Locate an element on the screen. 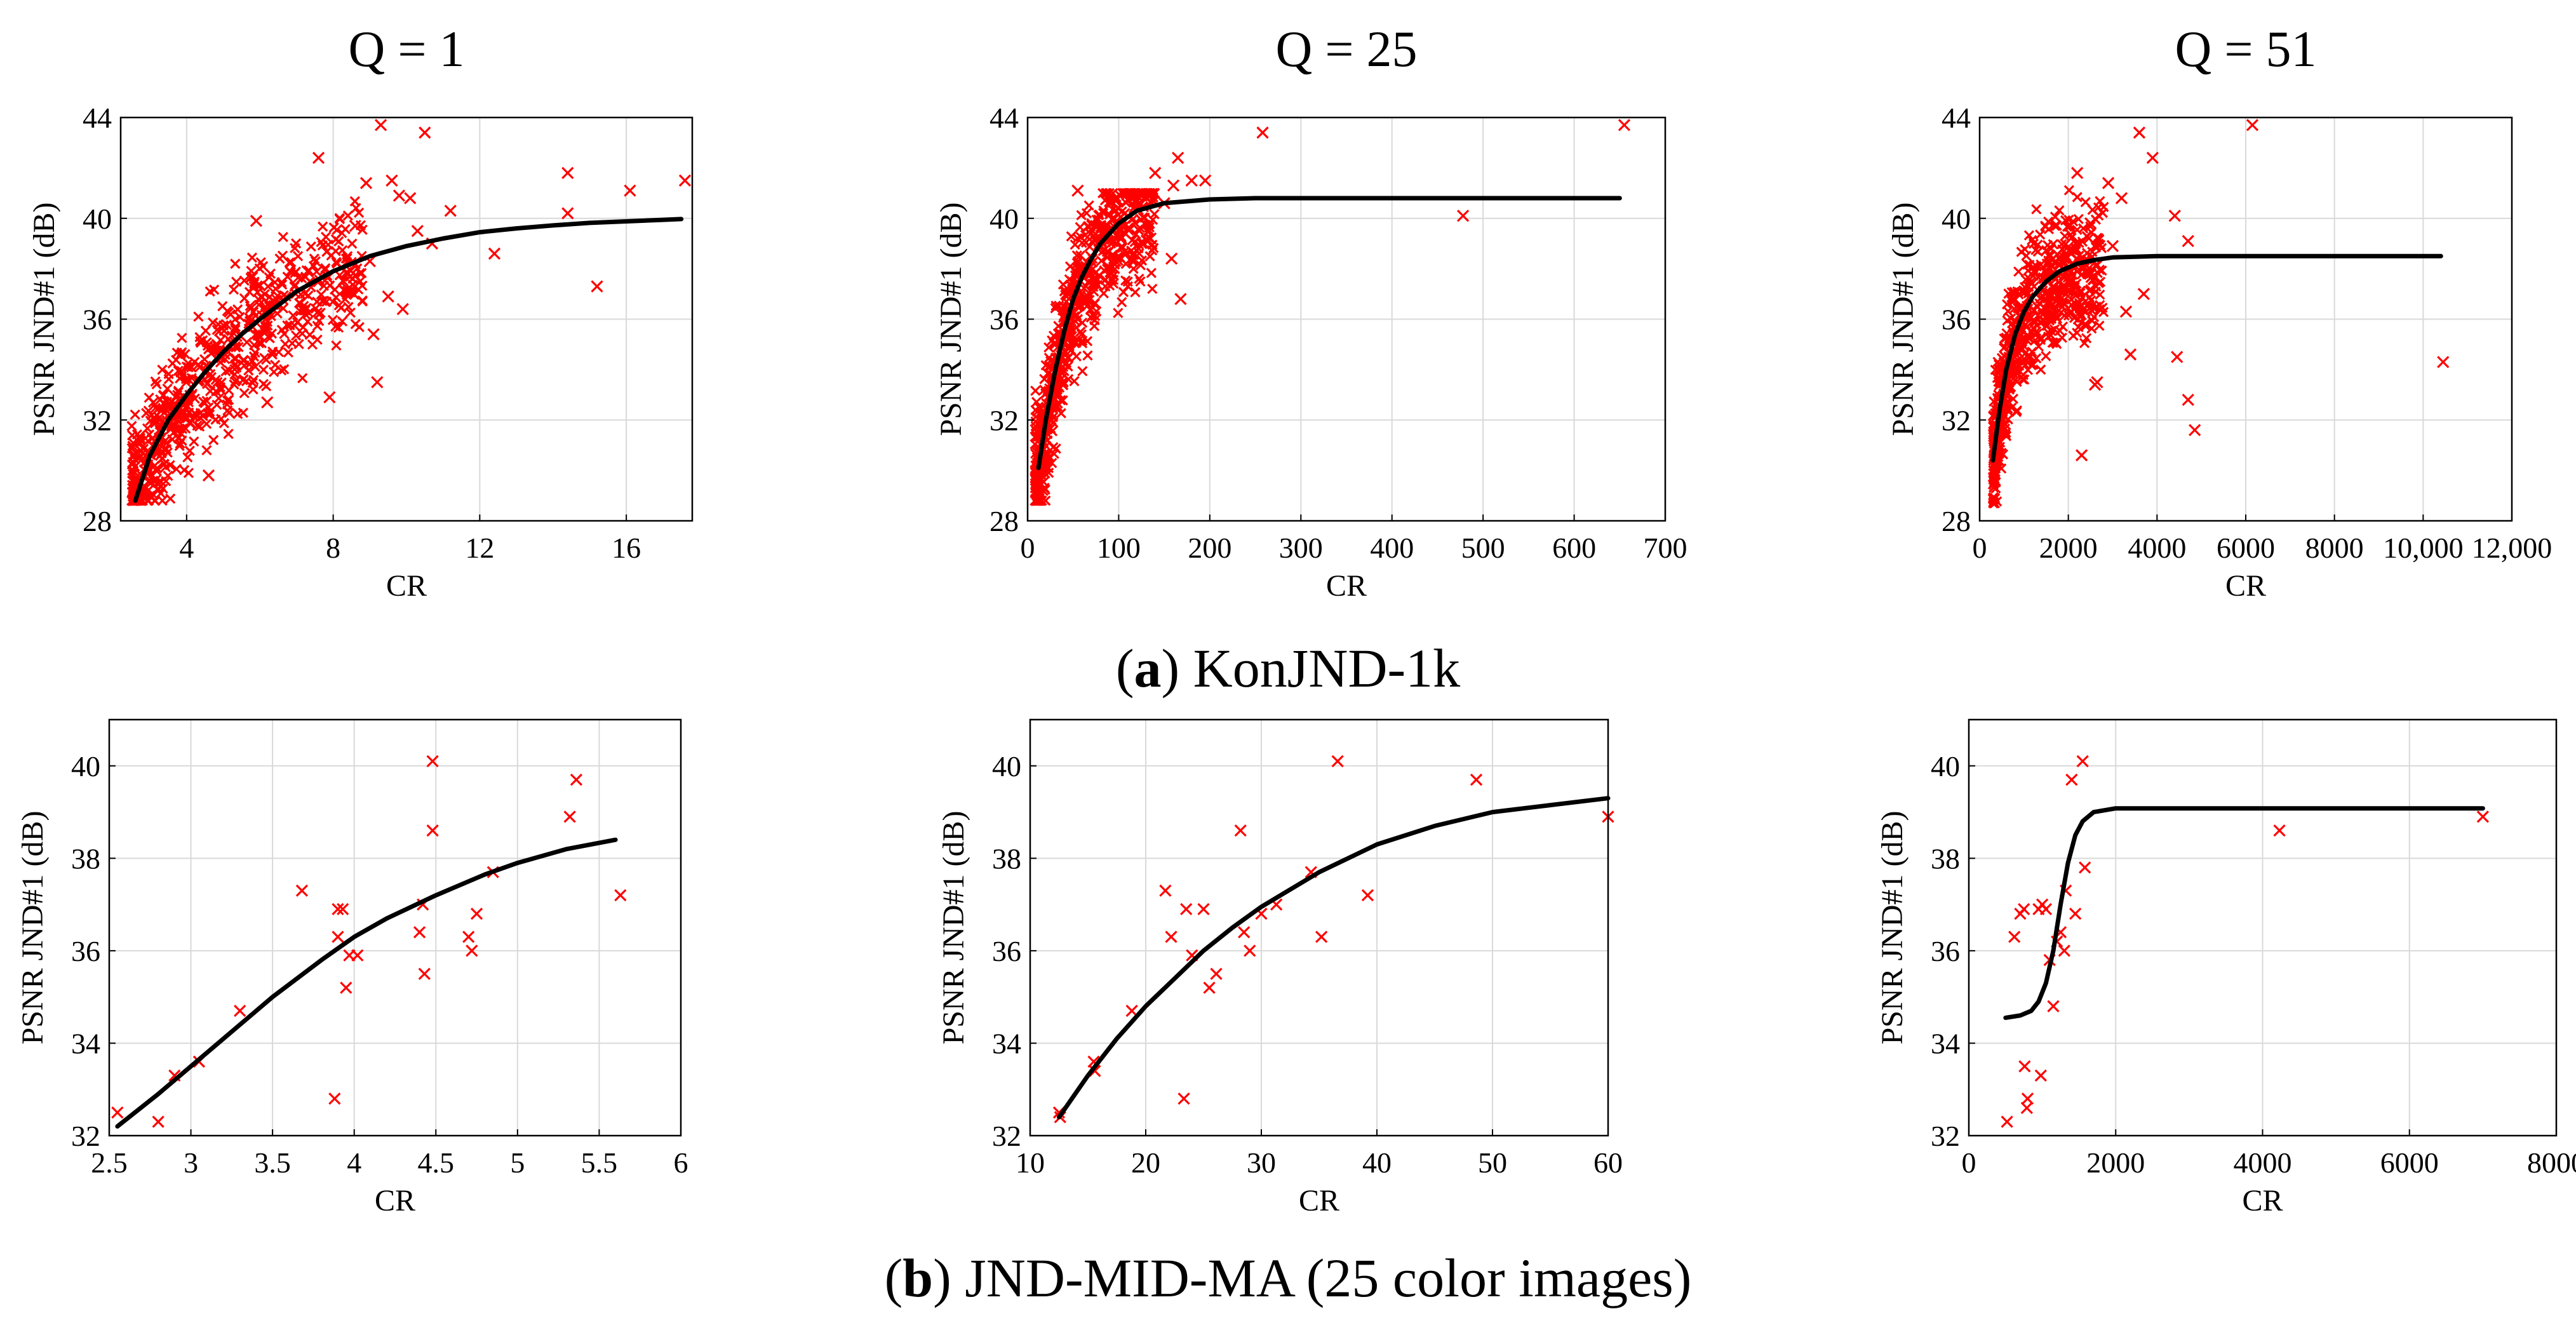 This screenshot has width=2576, height=1330. axes-box is located at coordinates (395, 927).